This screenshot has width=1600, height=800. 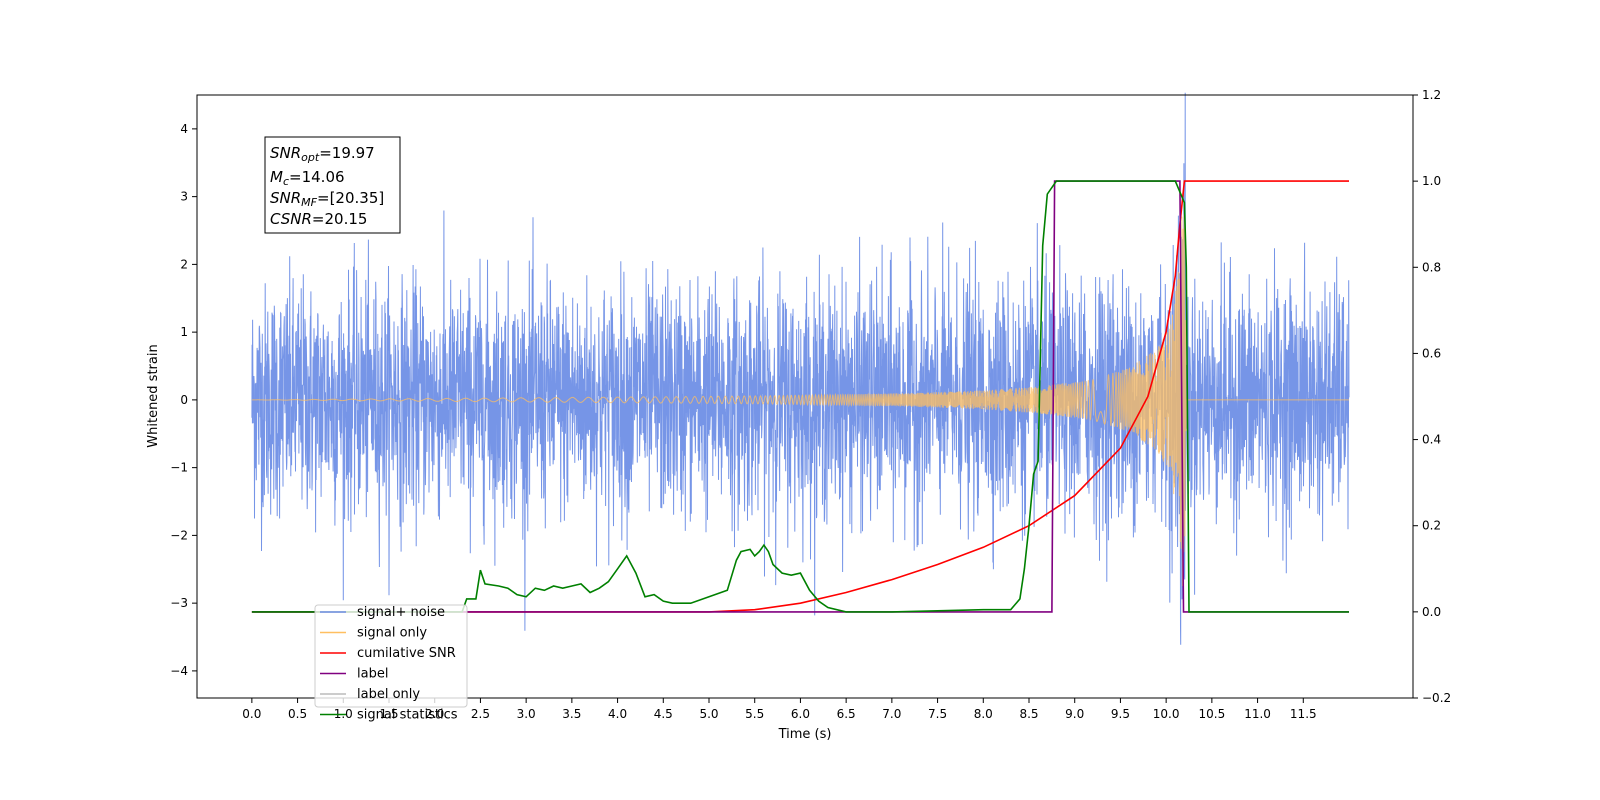 What do you see at coordinates (1431, 267) in the screenshot?
I see `y2-tick-label: 0.8` at bounding box center [1431, 267].